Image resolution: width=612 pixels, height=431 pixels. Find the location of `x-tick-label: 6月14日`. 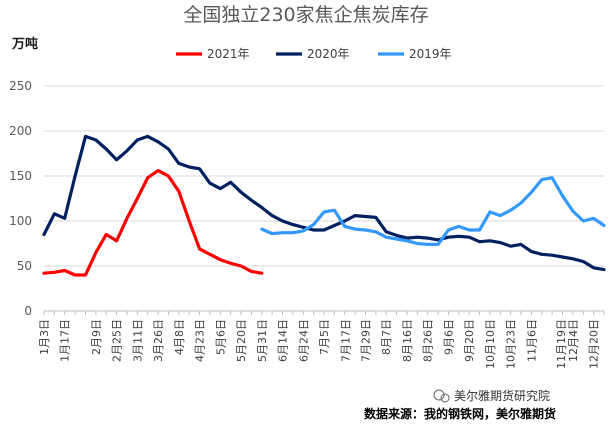

x-tick-label: 6月14日 is located at coordinates (283, 340).